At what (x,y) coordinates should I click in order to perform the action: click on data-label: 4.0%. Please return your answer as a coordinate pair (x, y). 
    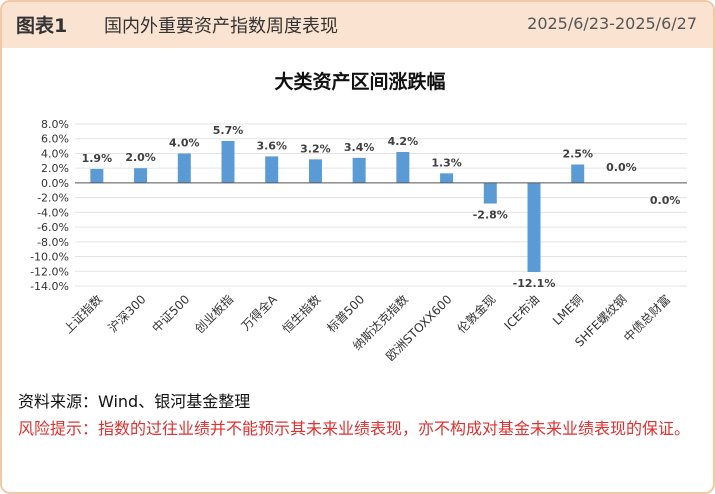
    Looking at the image, I should click on (184, 142).